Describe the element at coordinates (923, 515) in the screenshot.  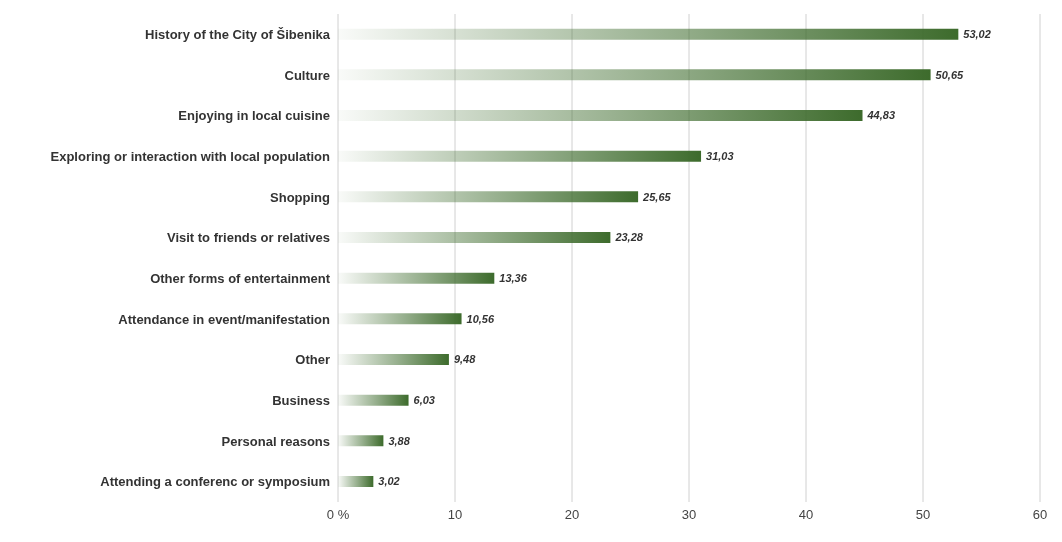
I see `x-tick-label: 50` at that location.